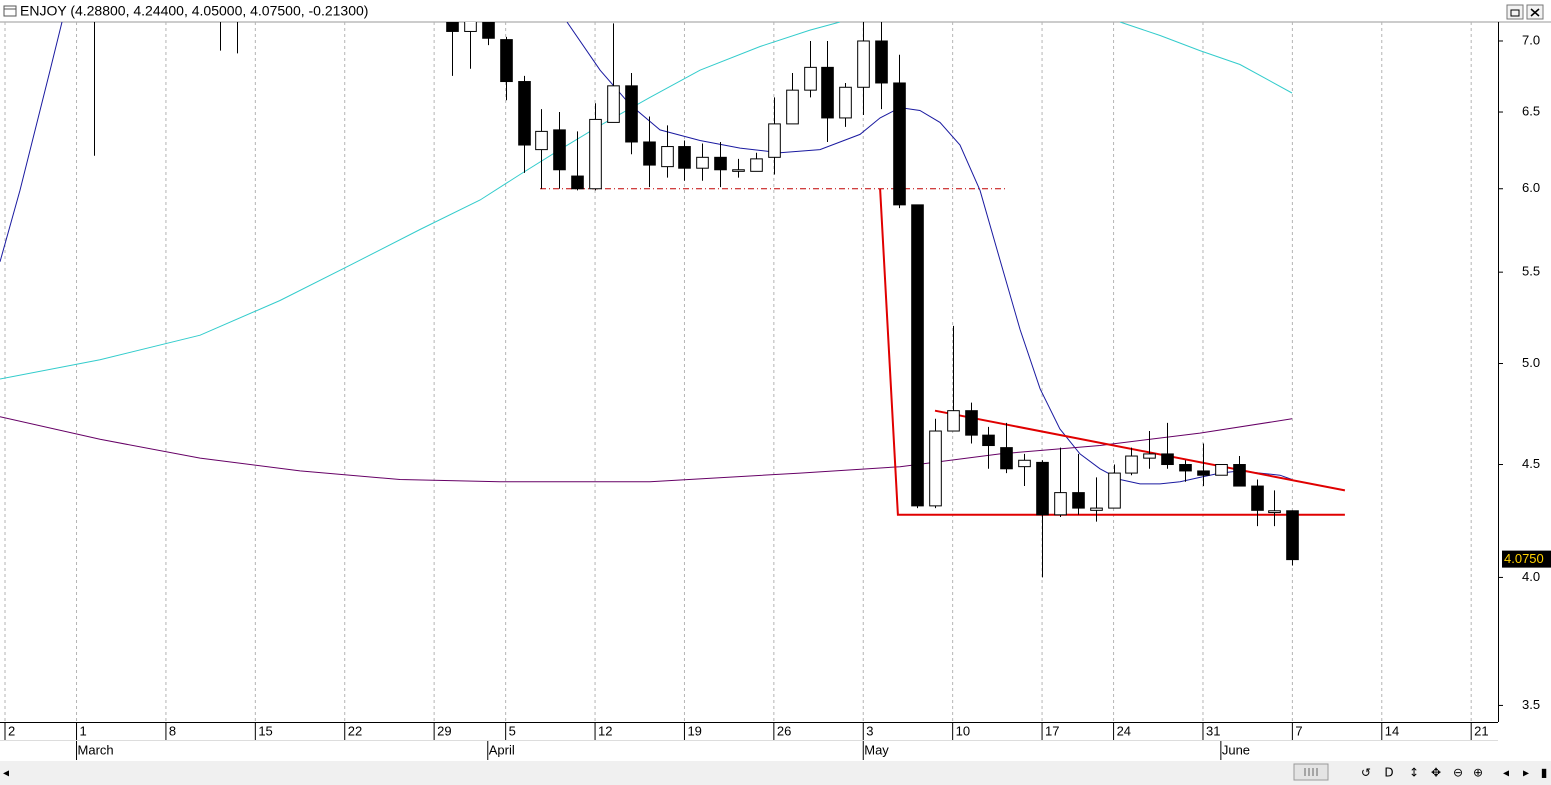  What do you see at coordinates (1388, 773) in the screenshot?
I see `toolbar-button: D` at bounding box center [1388, 773].